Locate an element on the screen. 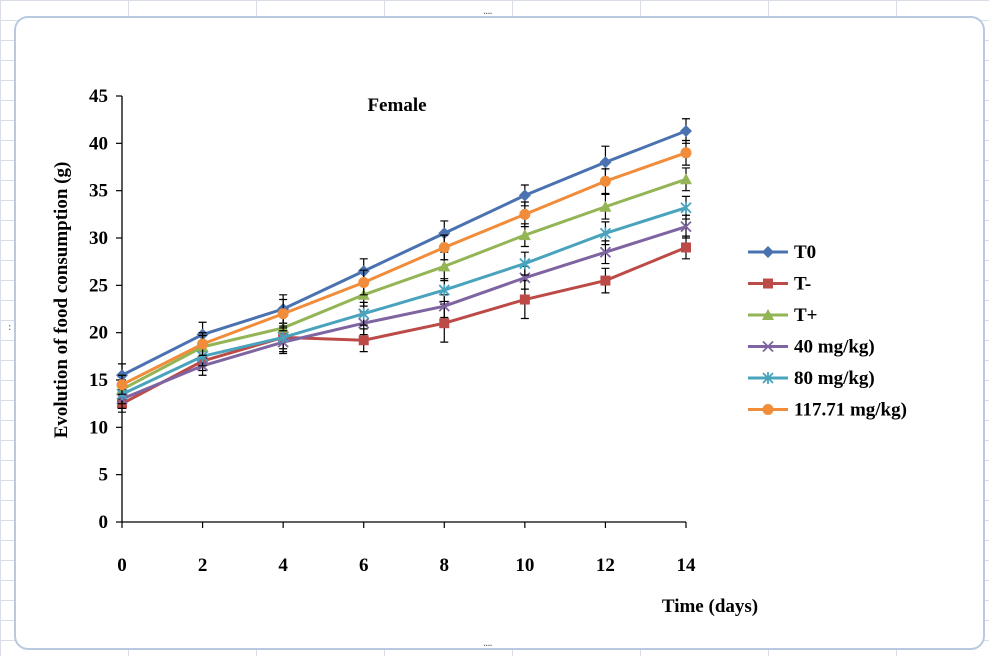 This screenshot has width=989, height=656. resize-handle-left: : is located at coordinates (9, 327).